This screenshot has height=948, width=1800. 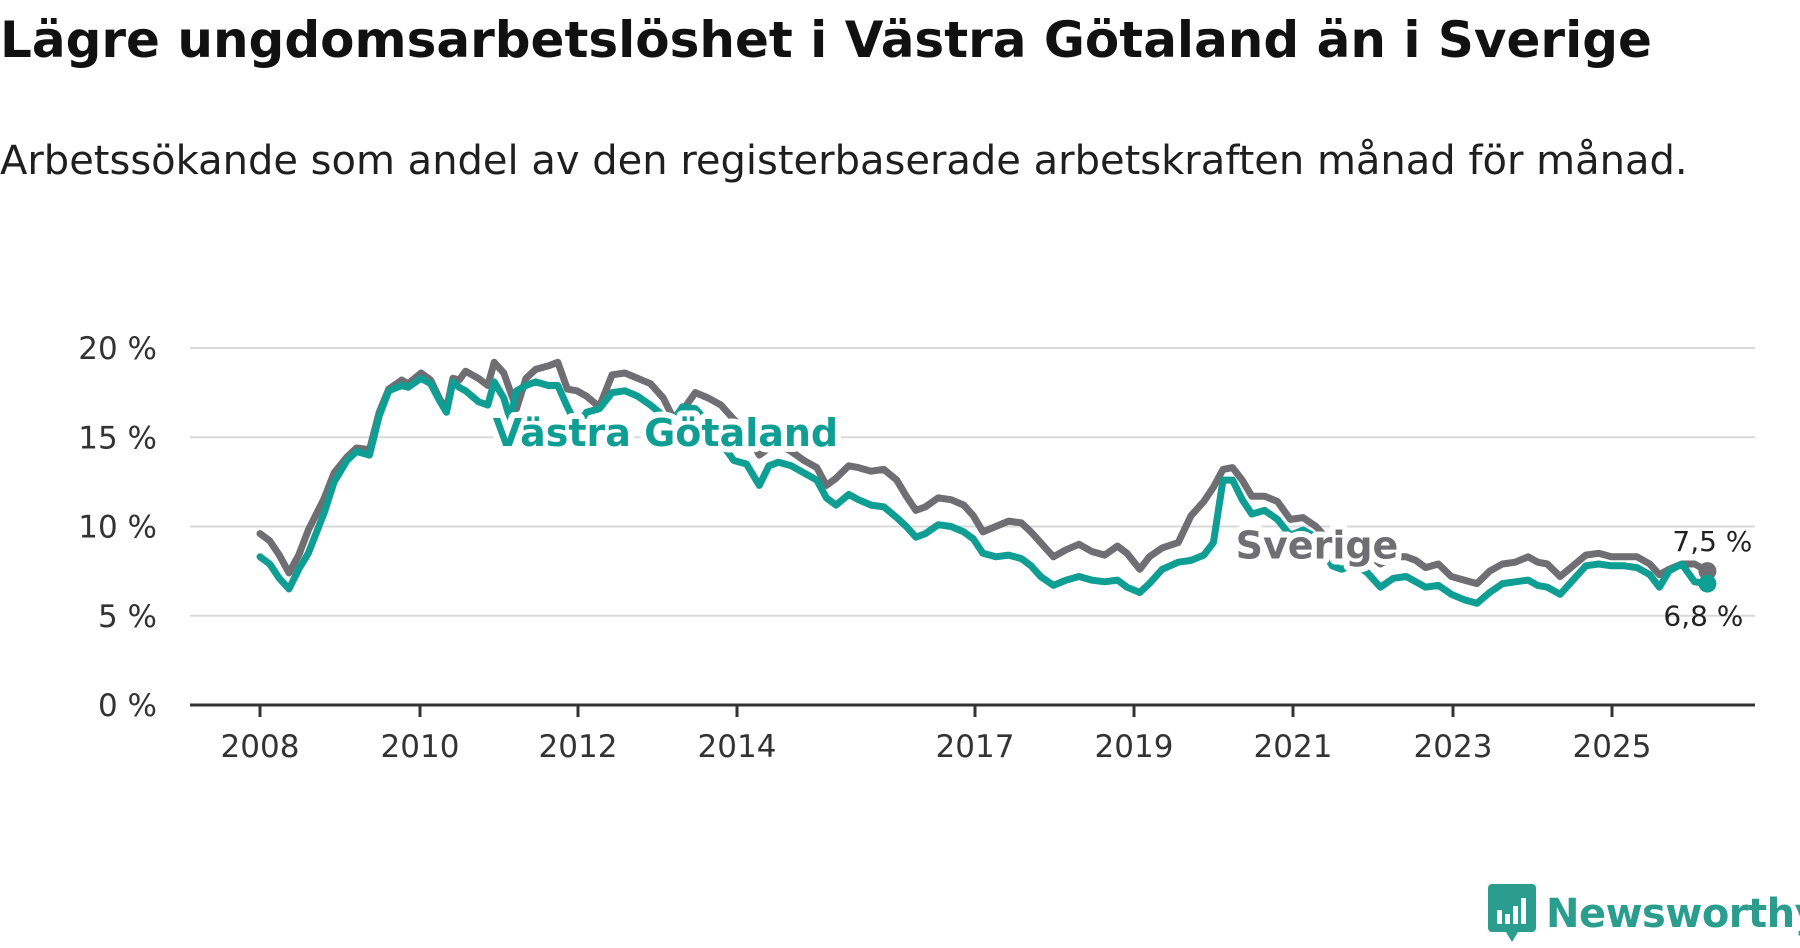 What do you see at coordinates (1317, 545) in the screenshot?
I see `series-label-sverige: Sverige` at bounding box center [1317, 545].